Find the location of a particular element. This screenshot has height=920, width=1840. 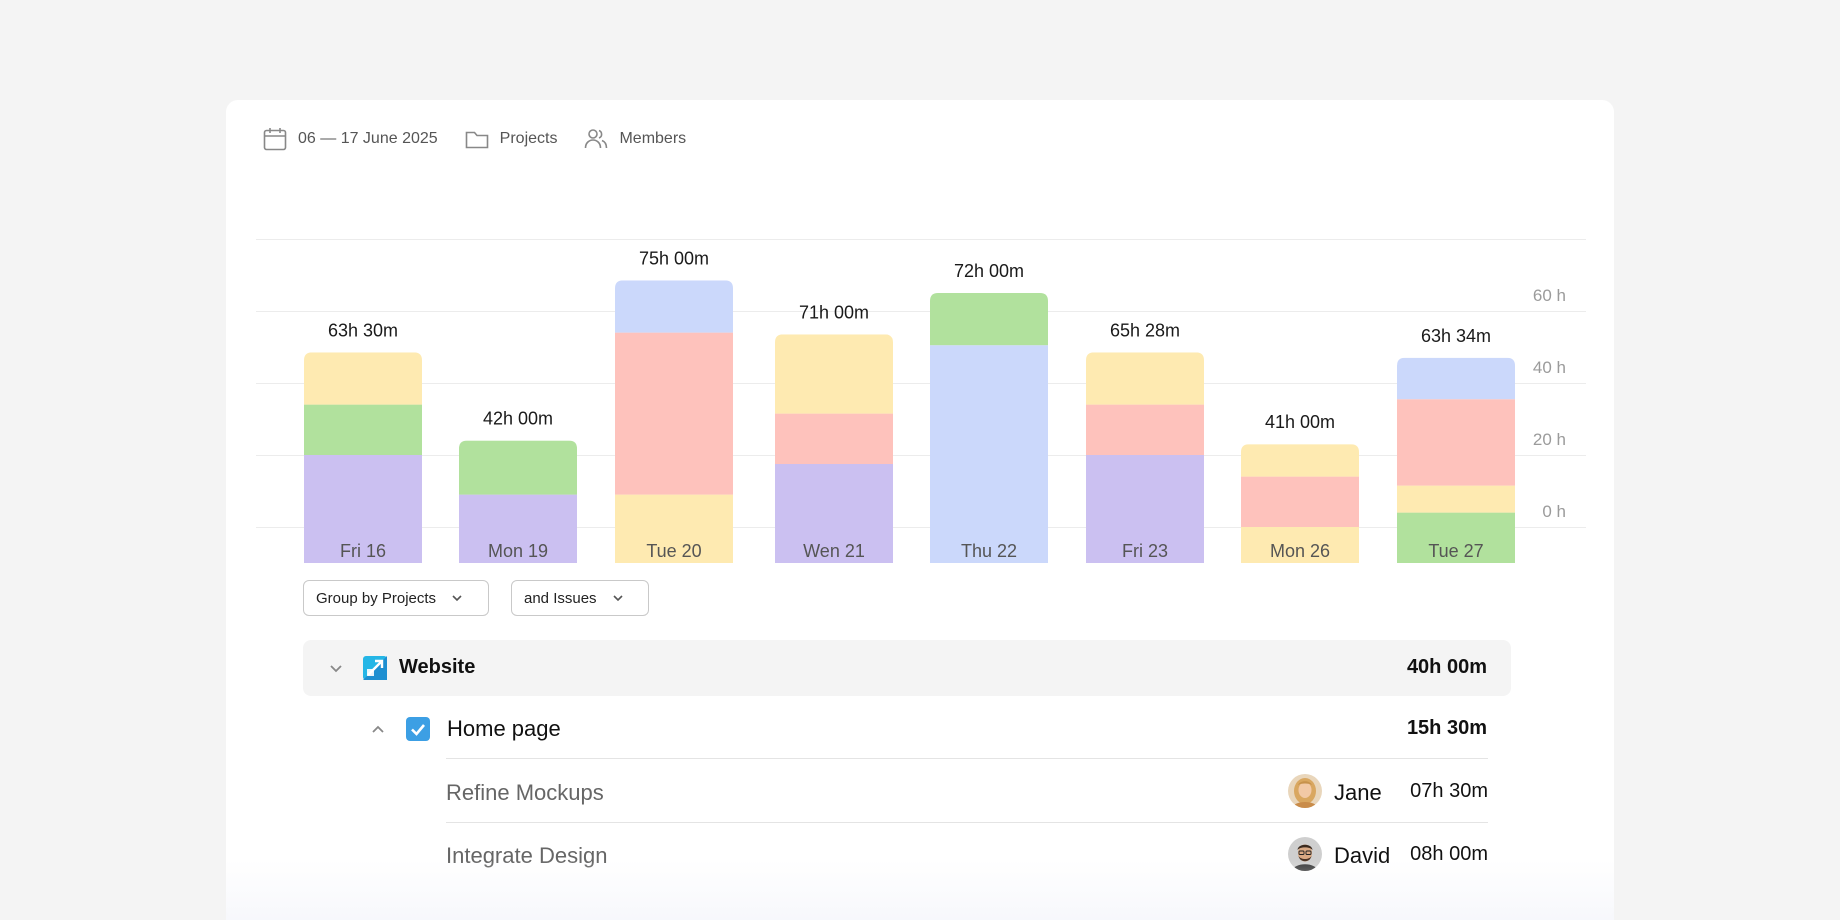

subtask-name: Integrate Design is located at coordinates (527, 855).